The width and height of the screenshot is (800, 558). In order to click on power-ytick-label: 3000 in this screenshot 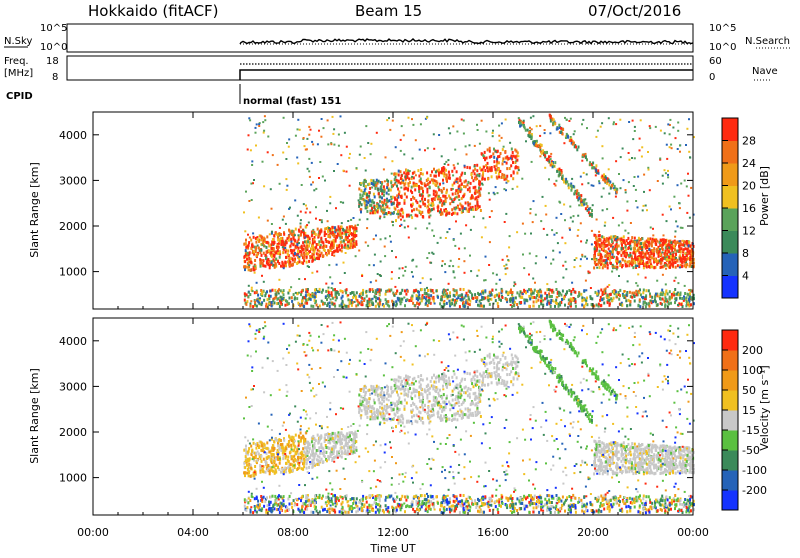, I will do `click(73, 180)`.